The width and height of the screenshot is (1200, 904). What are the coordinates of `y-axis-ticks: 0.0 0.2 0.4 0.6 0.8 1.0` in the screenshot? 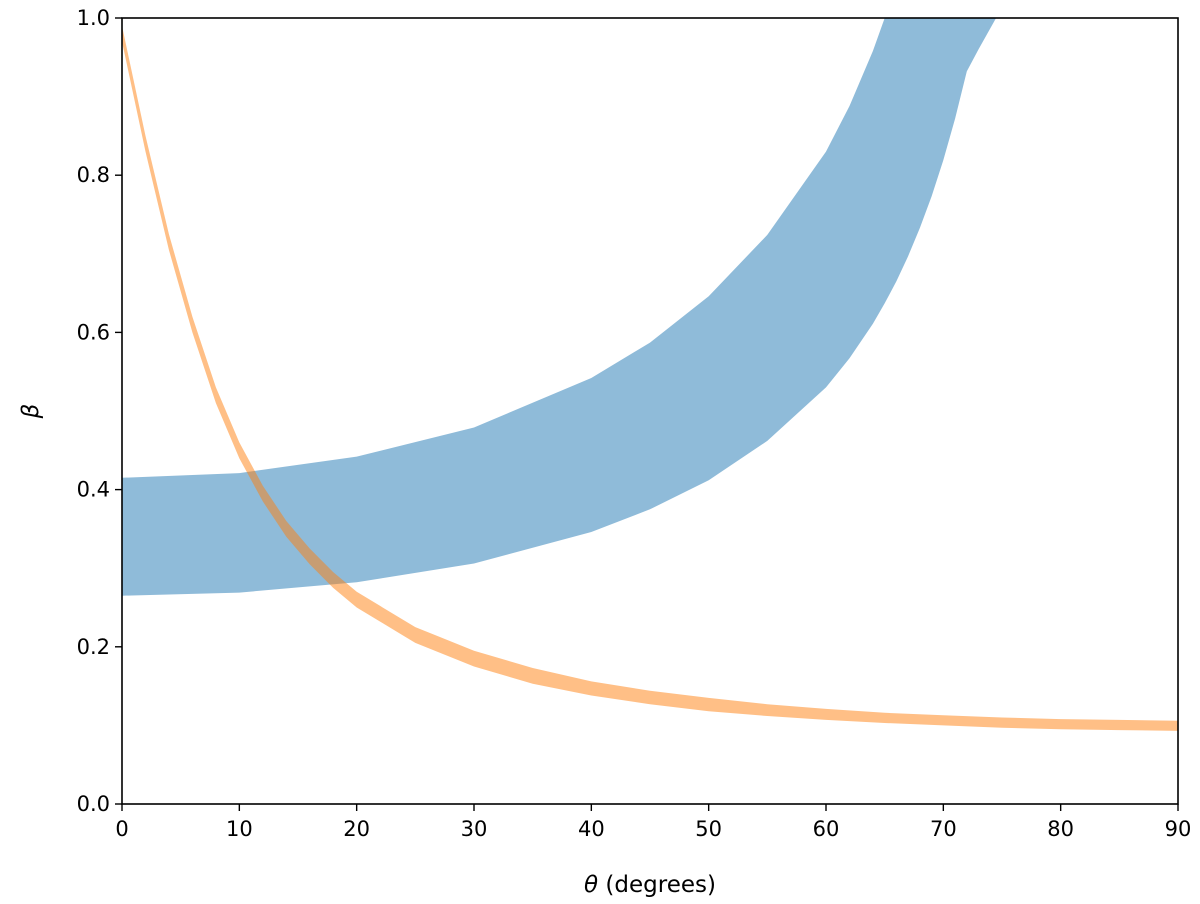 It's located at (99, 411).